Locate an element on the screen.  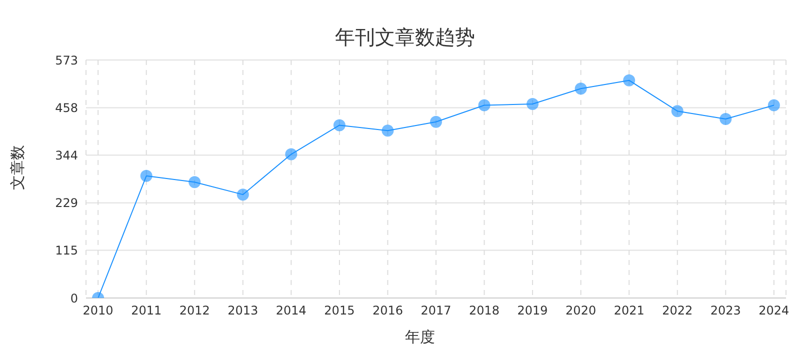
x-tick-label: 2012 is located at coordinates (194, 311).